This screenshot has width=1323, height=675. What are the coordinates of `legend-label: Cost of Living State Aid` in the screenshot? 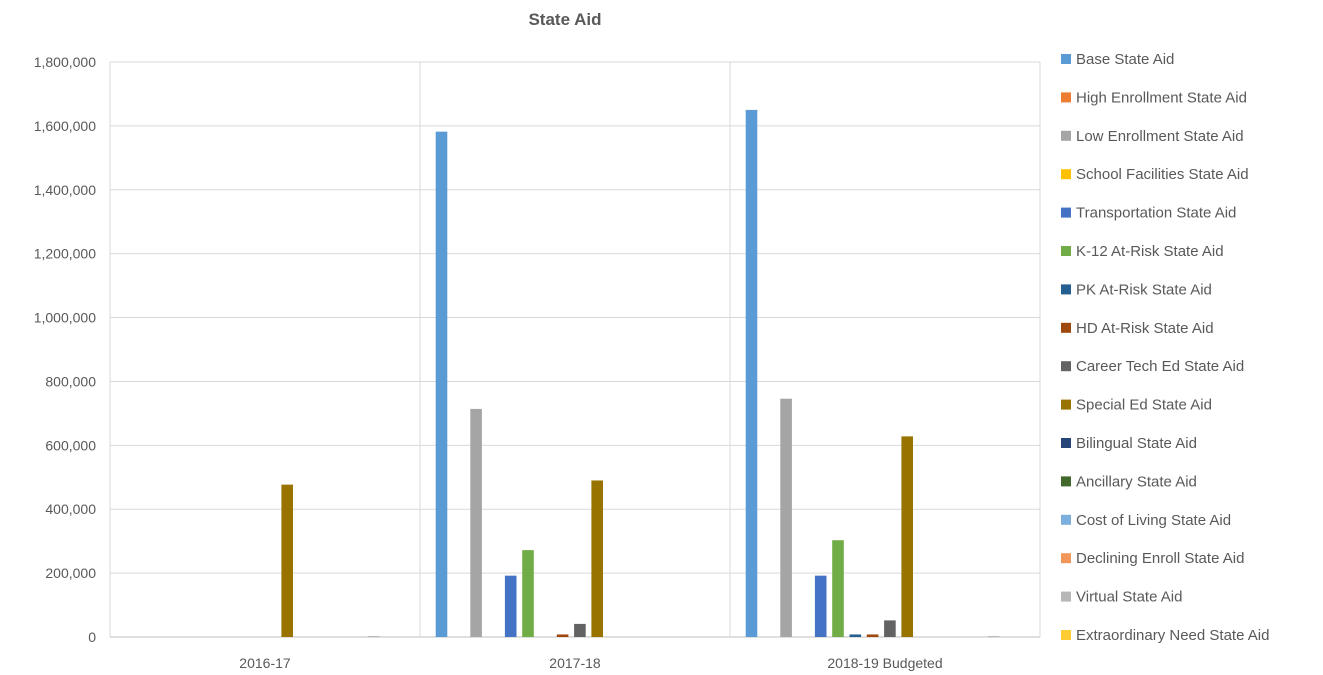 It's located at (1153, 520).